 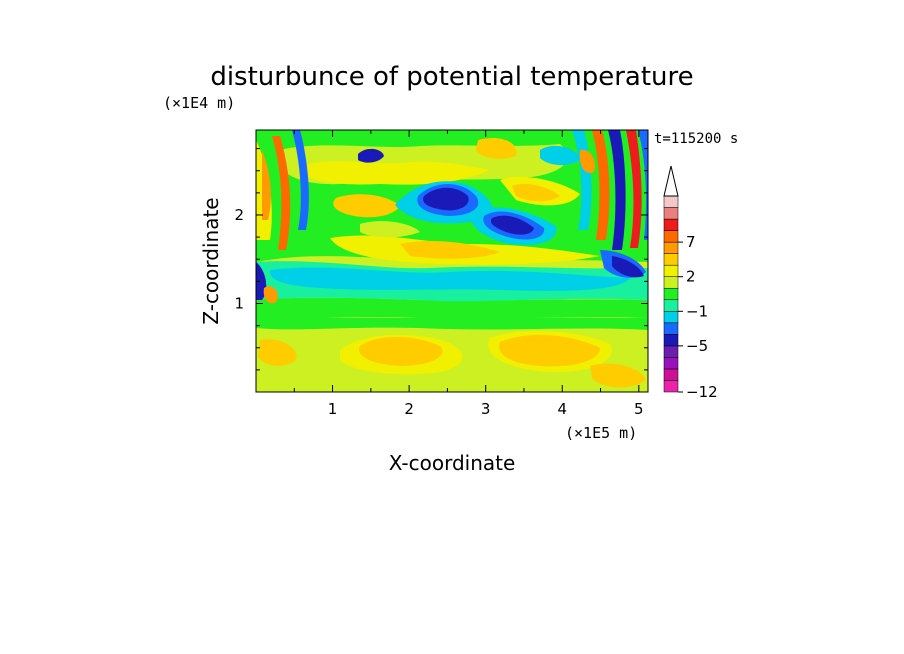 What do you see at coordinates (639, 409) in the screenshot?
I see `x-tick-label: 5` at bounding box center [639, 409].